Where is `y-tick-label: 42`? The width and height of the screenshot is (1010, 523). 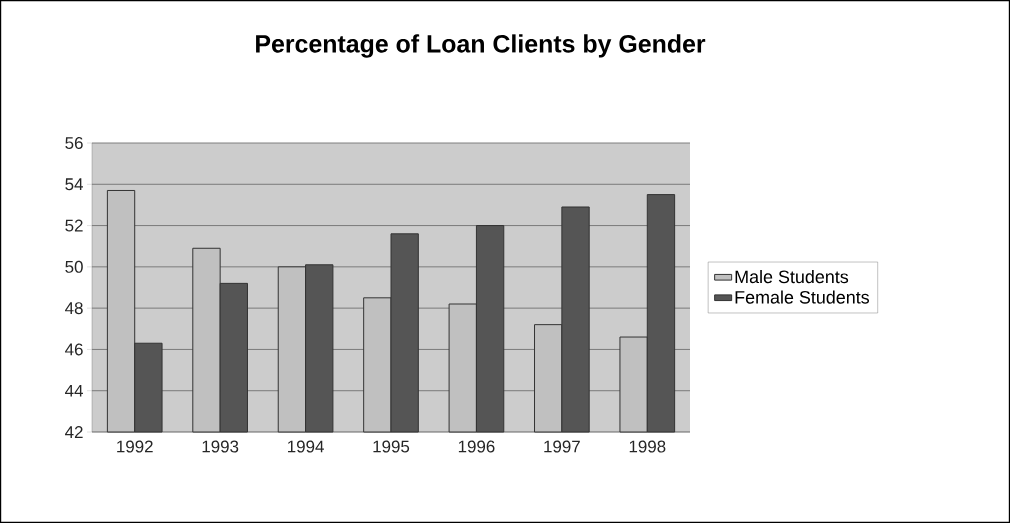 y-tick-label: 42 is located at coordinates (74, 432).